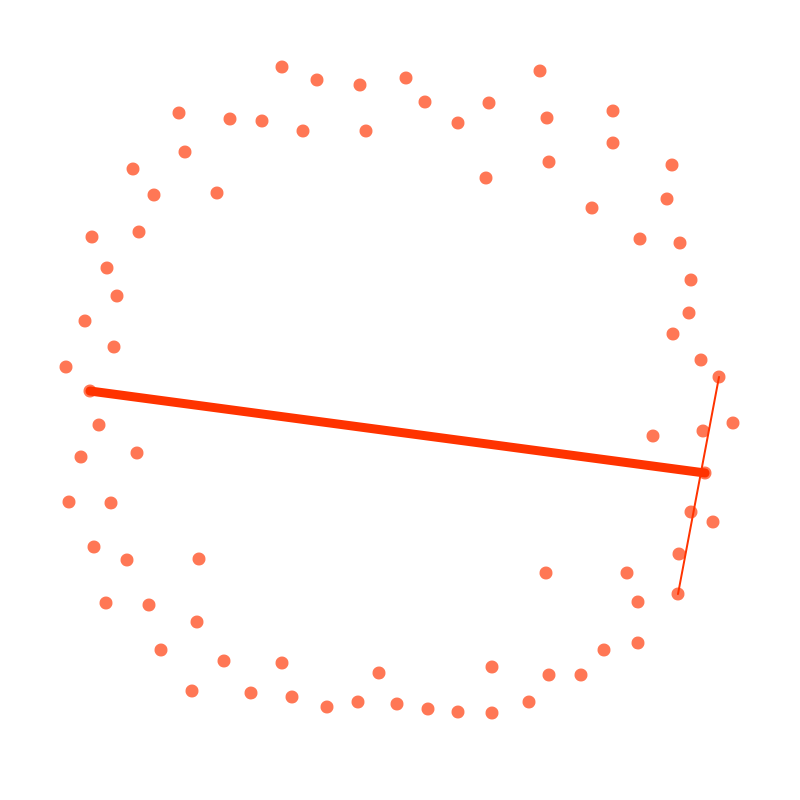 This screenshot has width=800, height=800. I want to click on segment-line-thick, so click(397, 432).